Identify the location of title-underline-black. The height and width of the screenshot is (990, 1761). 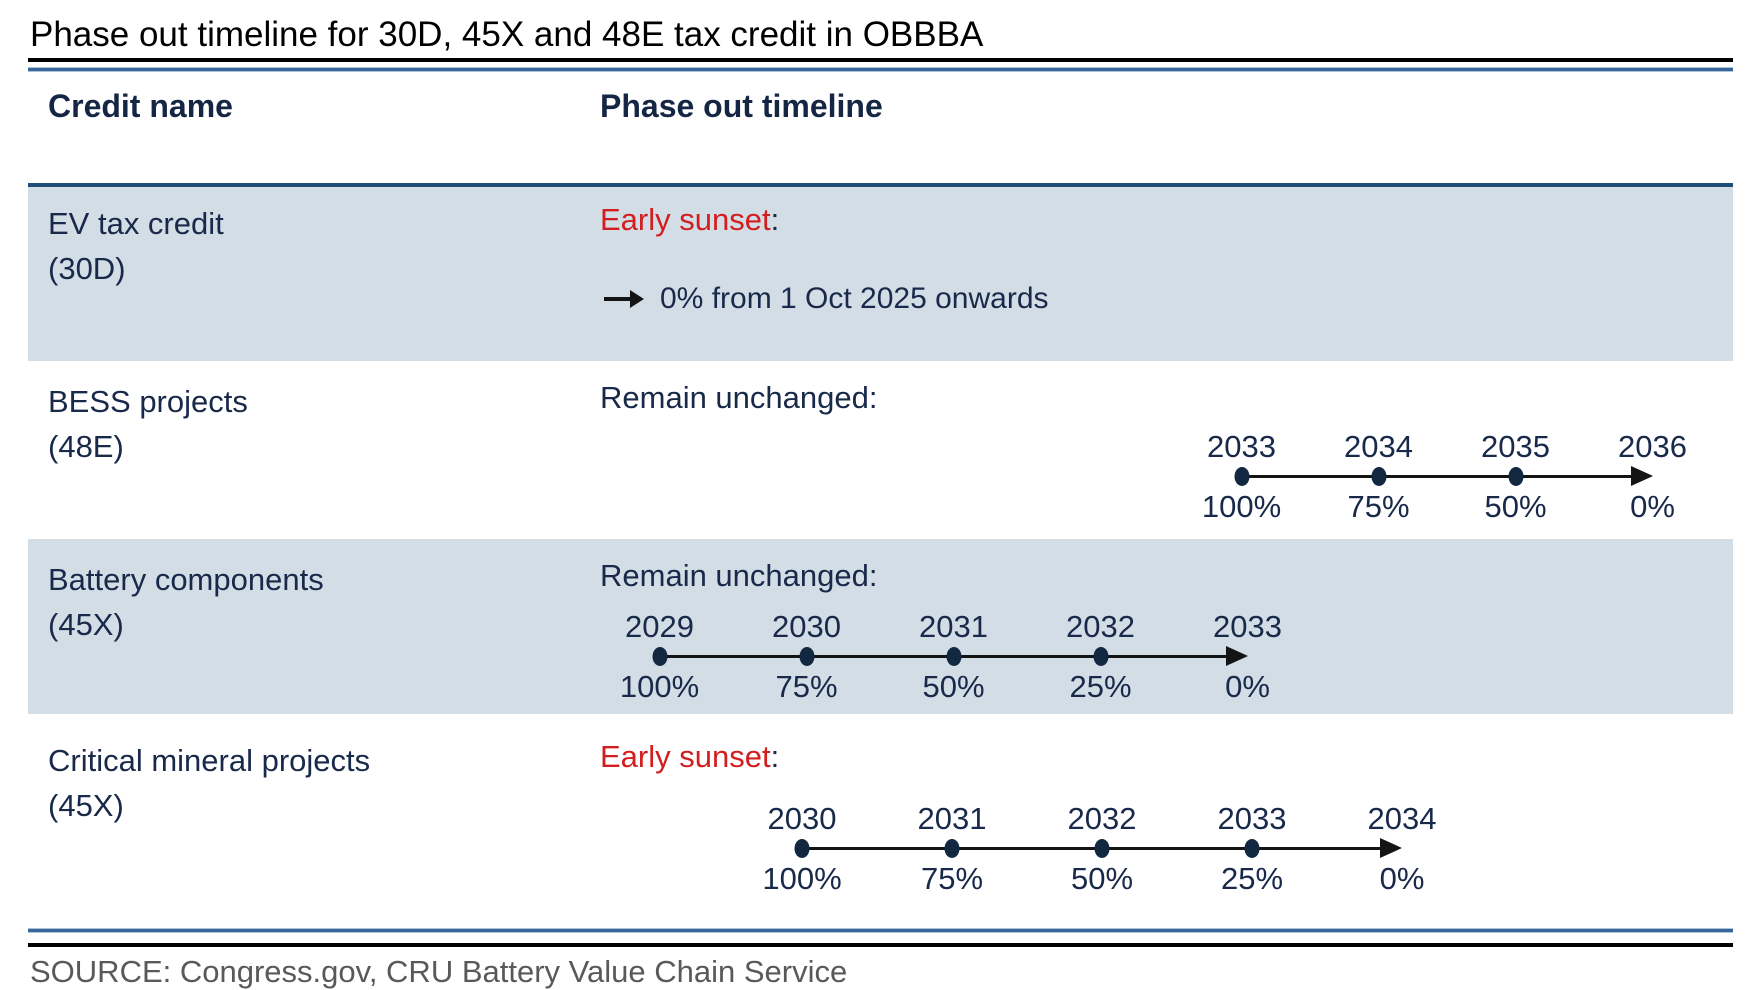
(880, 60).